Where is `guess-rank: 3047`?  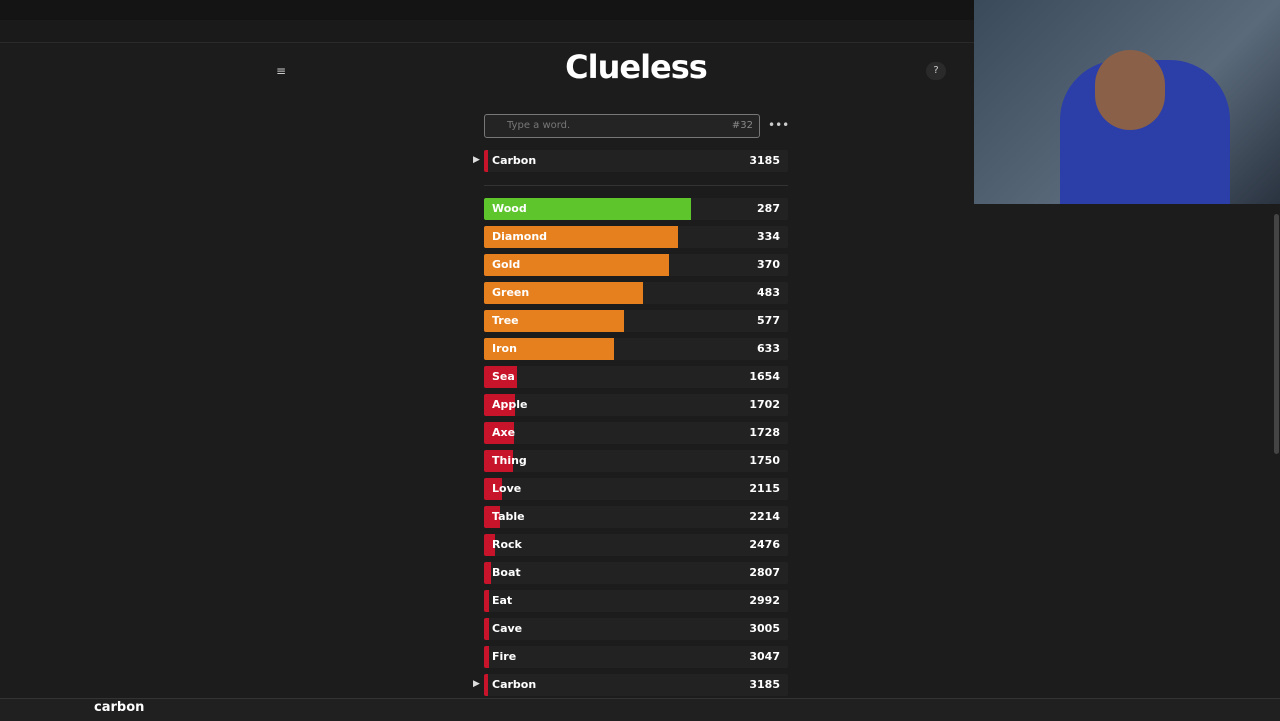 guess-rank: 3047 is located at coordinates (764, 656).